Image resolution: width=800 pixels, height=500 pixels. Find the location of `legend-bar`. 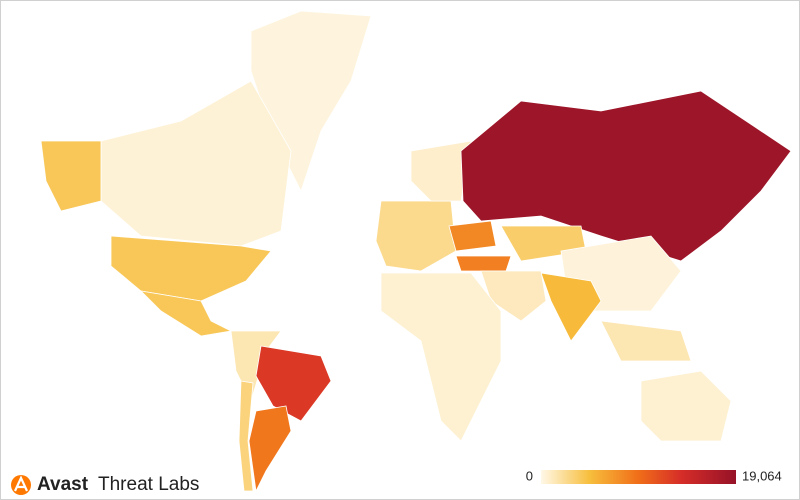

legend-bar is located at coordinates (638, 477).